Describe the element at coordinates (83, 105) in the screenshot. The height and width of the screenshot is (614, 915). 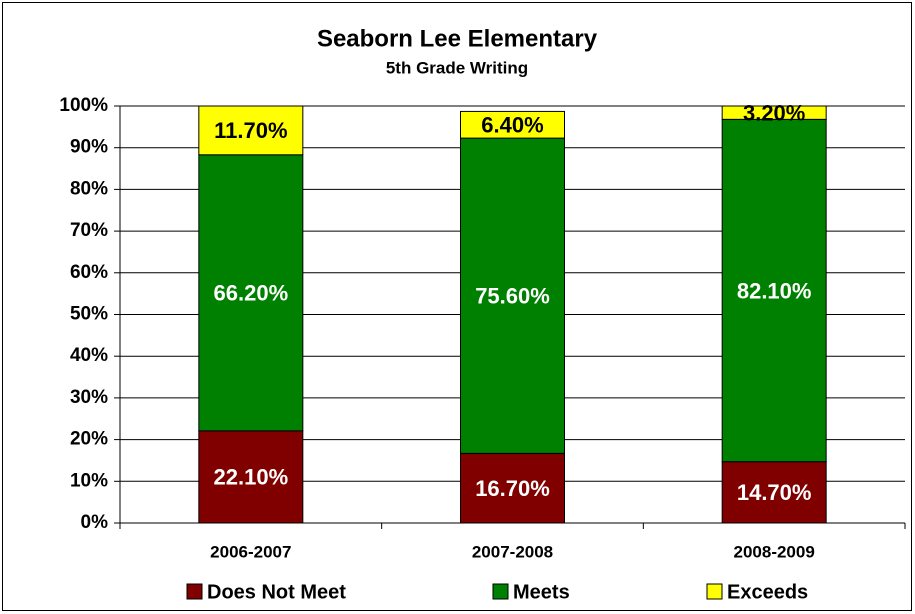
I see `y-tick-label: 100%` at that location.